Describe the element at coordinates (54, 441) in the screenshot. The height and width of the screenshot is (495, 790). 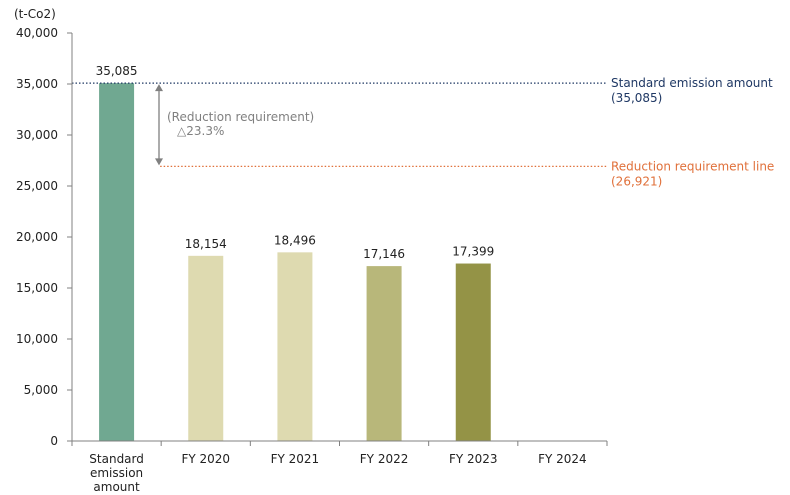
I see `y-tick-label: 0` at that location.